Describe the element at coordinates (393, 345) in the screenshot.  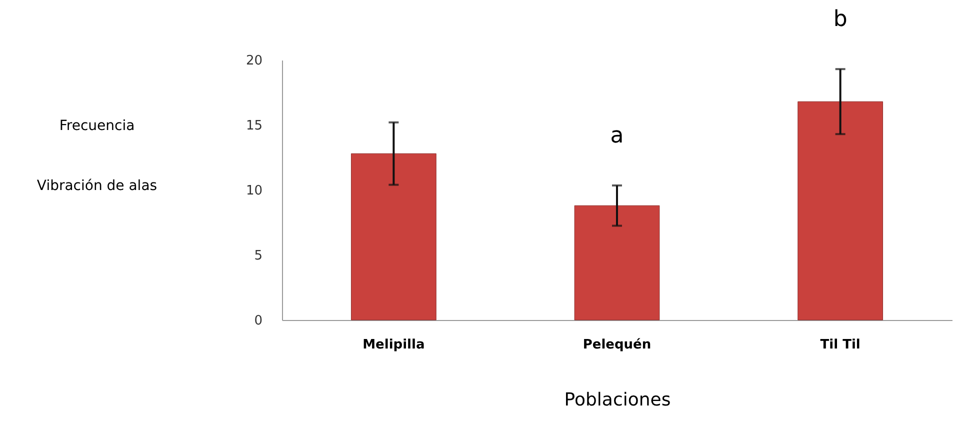
I see `x-tick-label: Melipilla` at that location.